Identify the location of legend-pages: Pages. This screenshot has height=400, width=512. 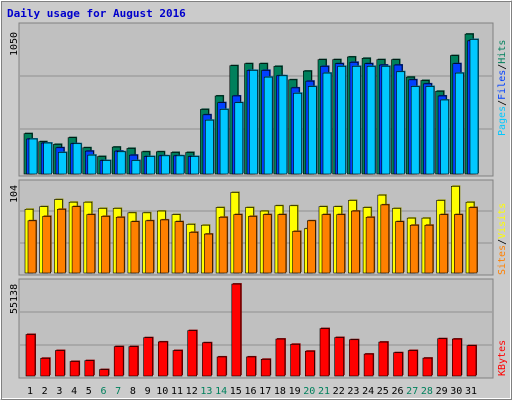
(502, 121).